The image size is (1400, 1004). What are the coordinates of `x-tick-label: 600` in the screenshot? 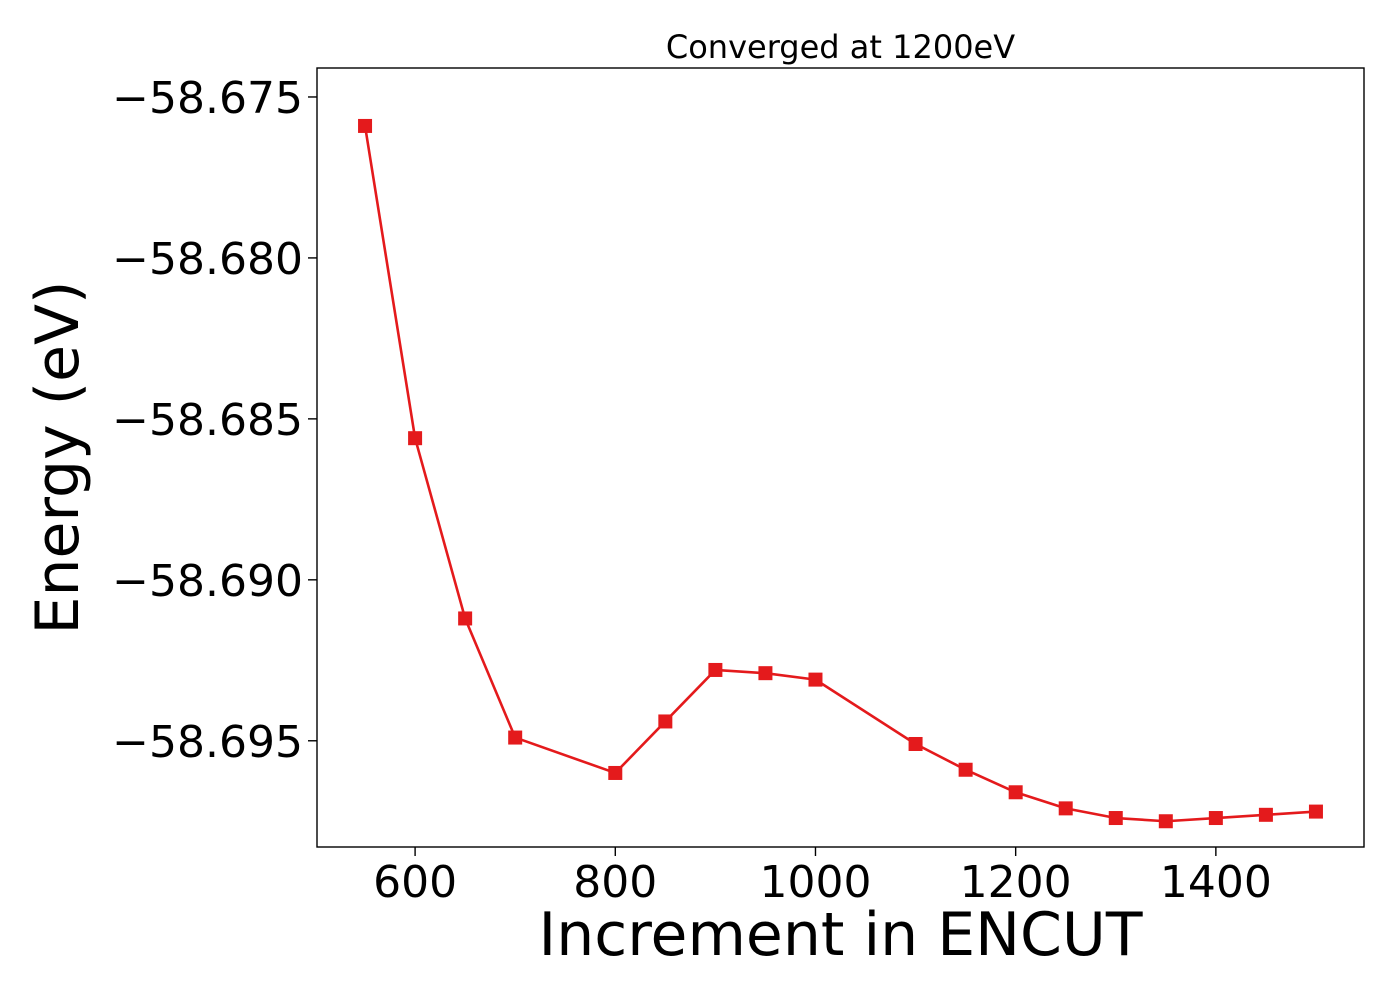 It's located at (415, 882).